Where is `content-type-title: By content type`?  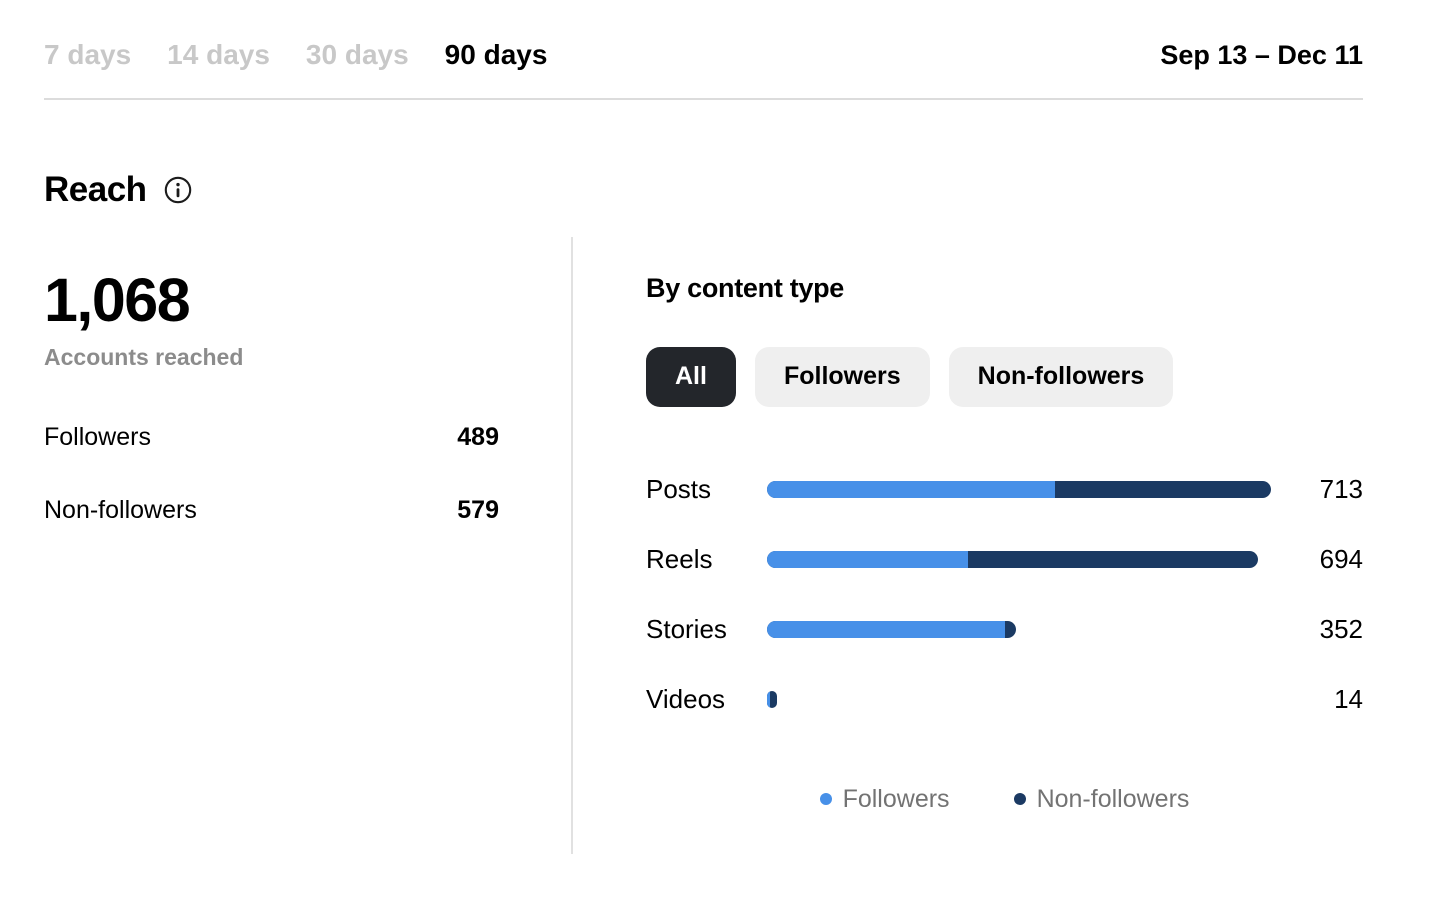
content-type-title: By content type is located at coordinates (745, 287).